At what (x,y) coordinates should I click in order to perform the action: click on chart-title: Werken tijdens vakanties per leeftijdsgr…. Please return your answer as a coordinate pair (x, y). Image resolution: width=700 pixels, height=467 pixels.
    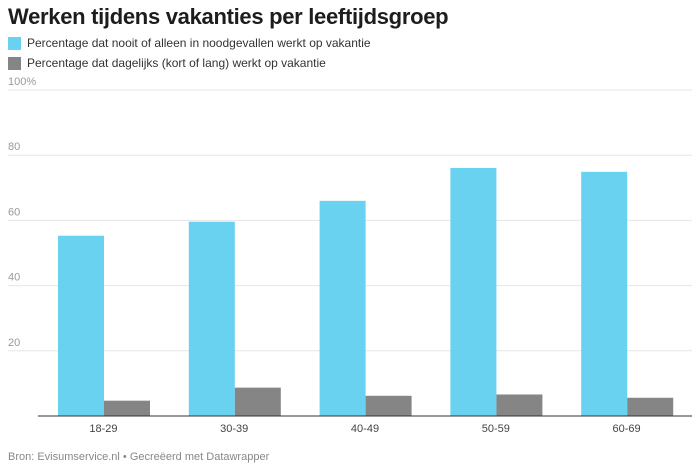
    Looking at the image, I should click on (228, 16).